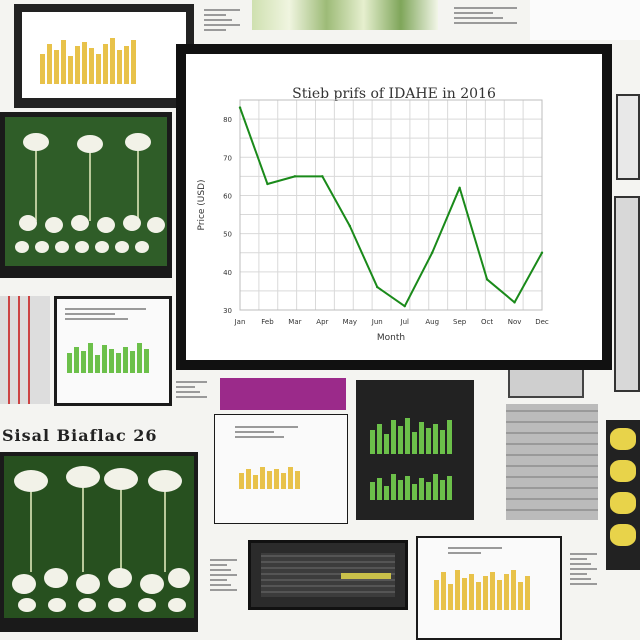  I want to click on y-tick-label: 30, so click(227, 311).